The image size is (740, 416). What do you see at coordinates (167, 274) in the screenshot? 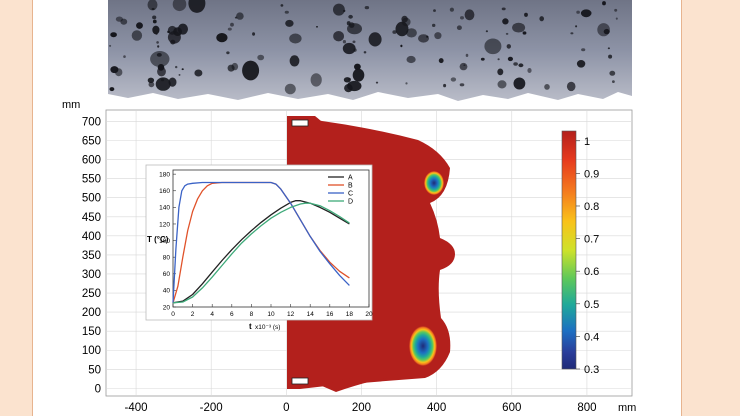
I see `inset-y-tick-label: 60` at bounding box center [167, 274].